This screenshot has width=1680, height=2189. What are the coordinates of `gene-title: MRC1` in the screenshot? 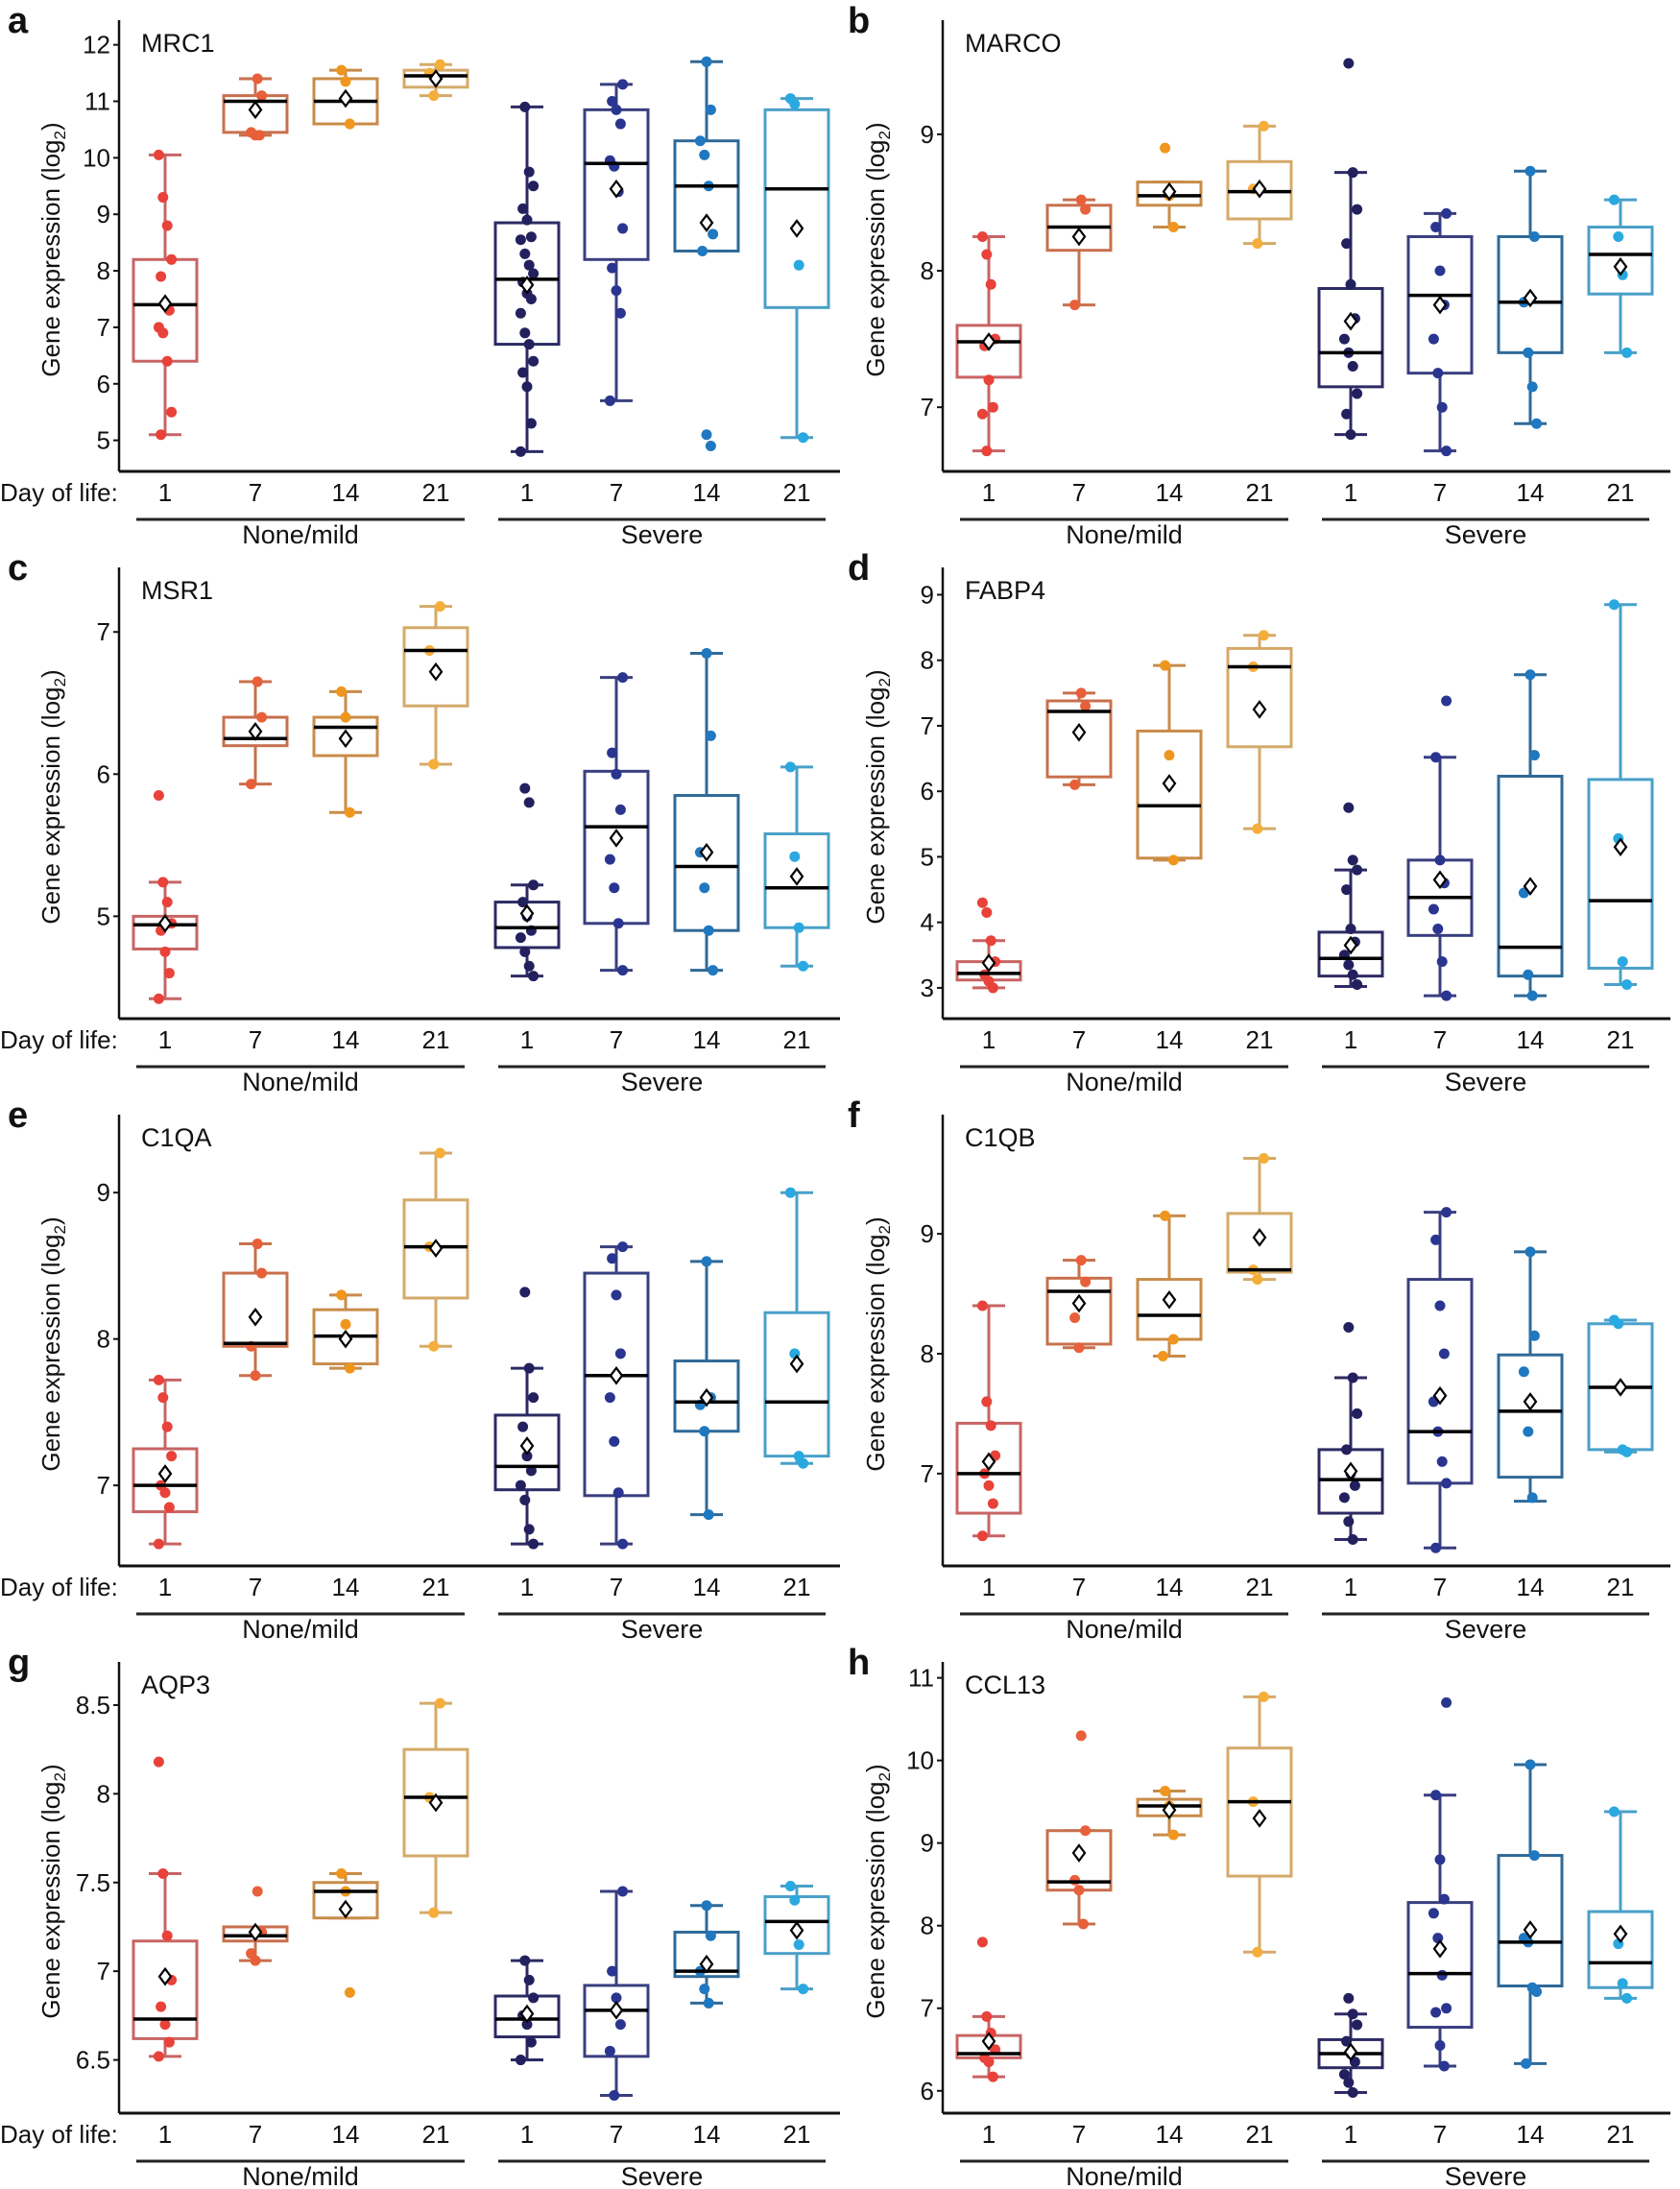 It's located at (178, 43).